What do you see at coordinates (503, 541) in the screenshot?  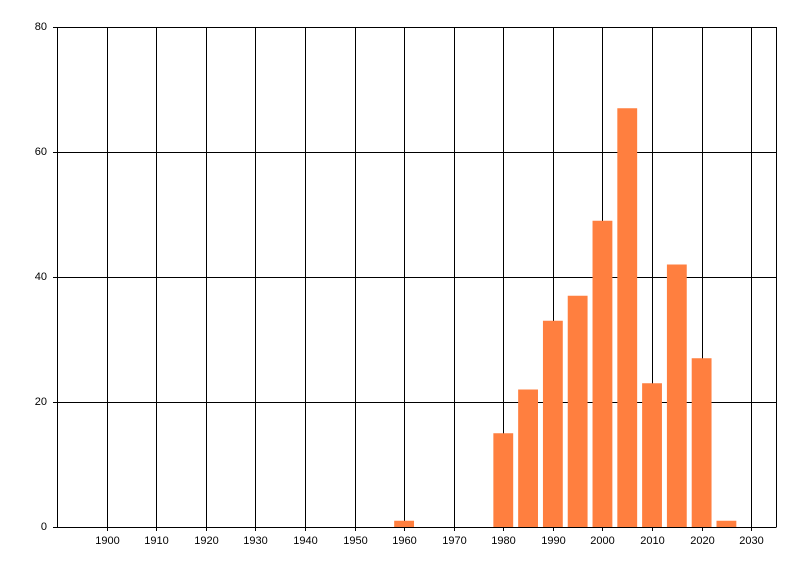 I see `x-tick-label: 1980` at bounding box center [503, 541].